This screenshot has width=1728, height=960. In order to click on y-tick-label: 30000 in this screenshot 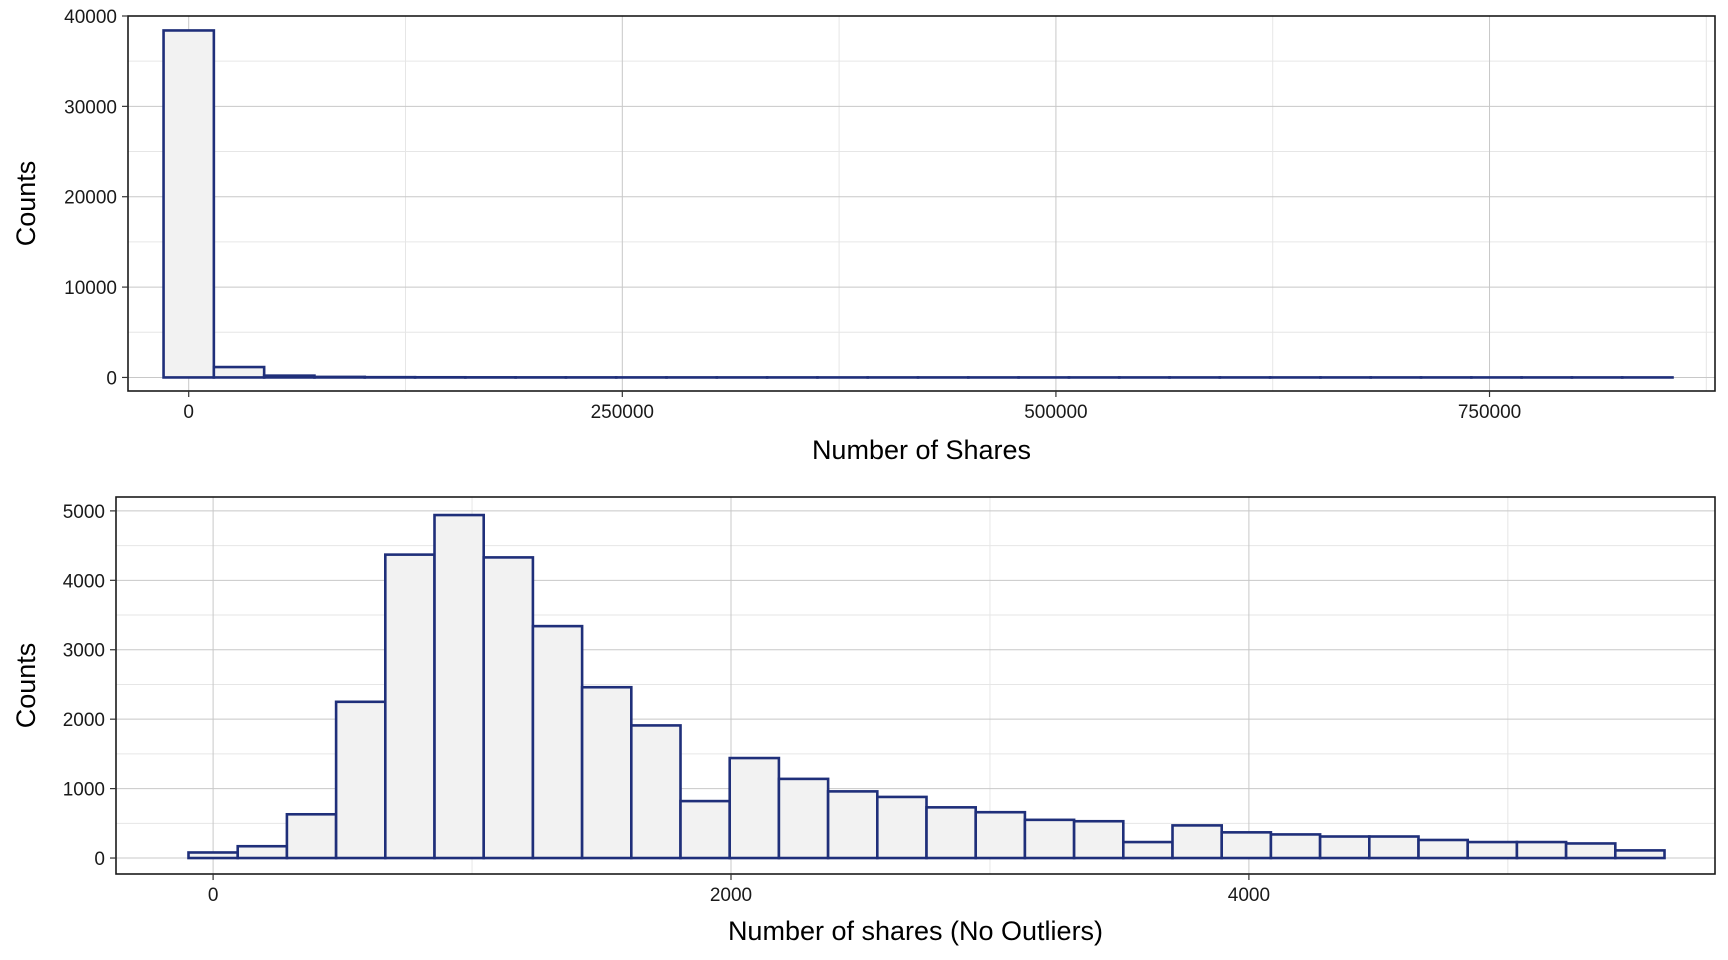, I will do `click(90, 107)`.